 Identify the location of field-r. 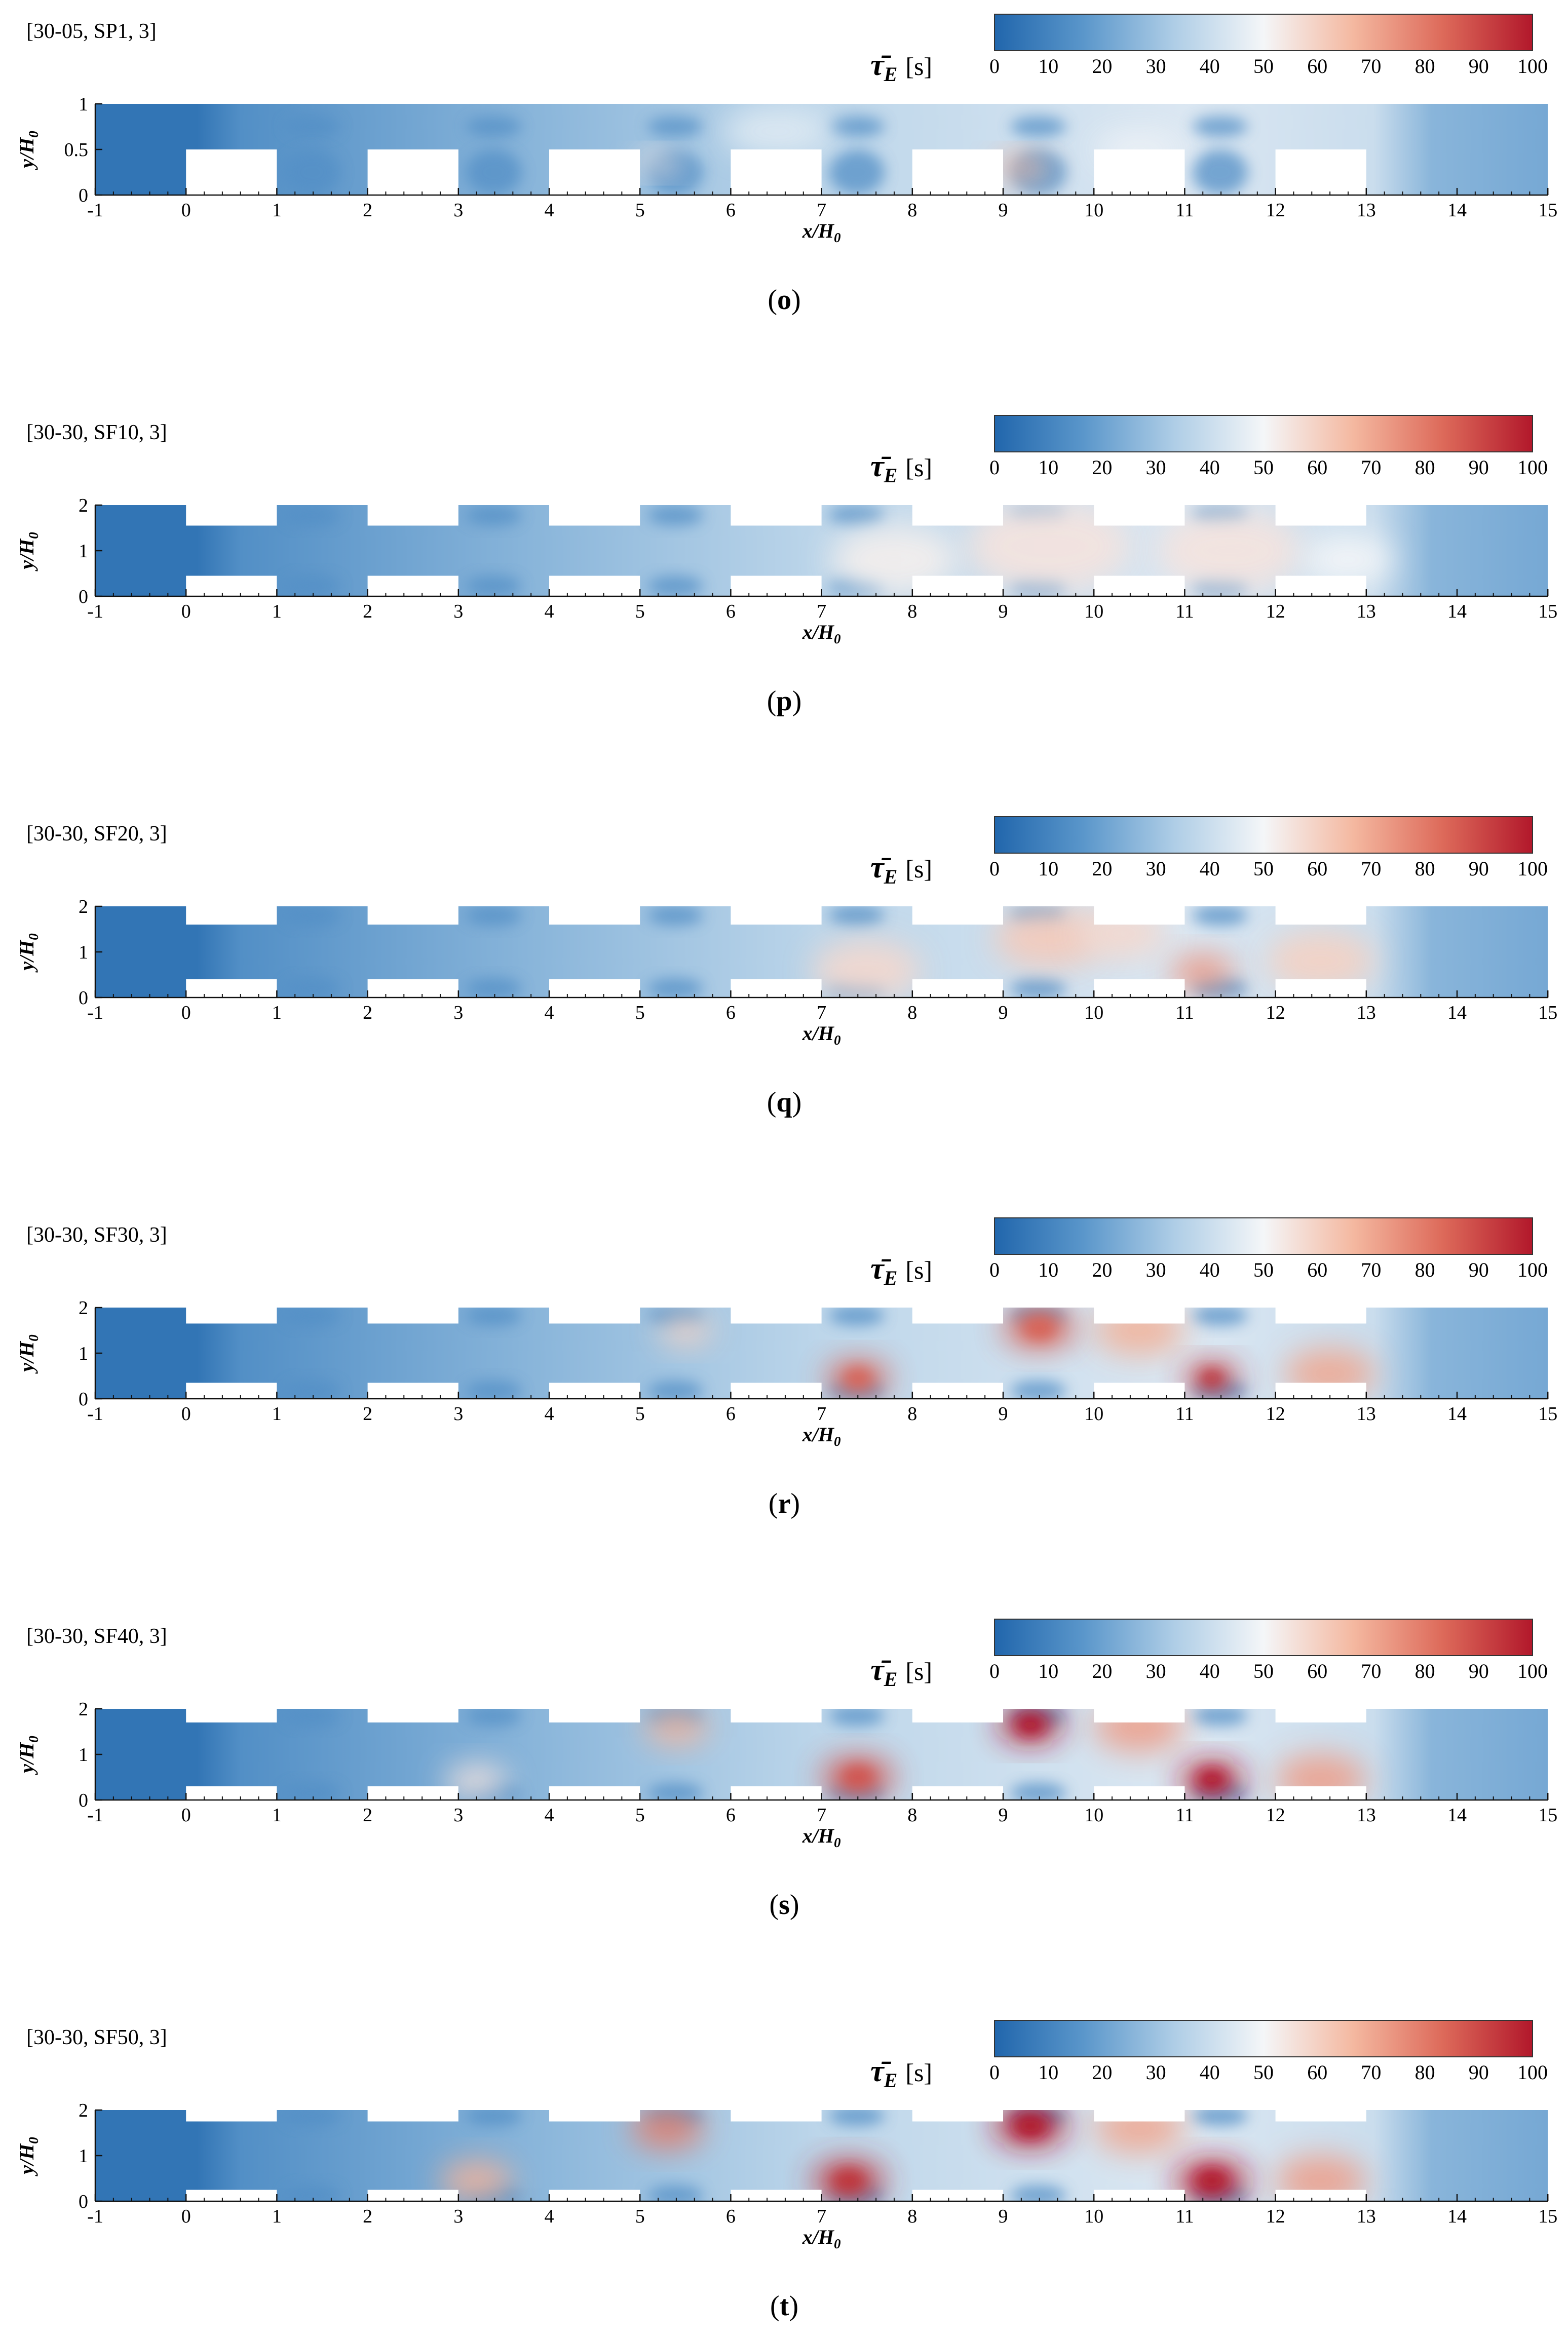
(821, 1353).